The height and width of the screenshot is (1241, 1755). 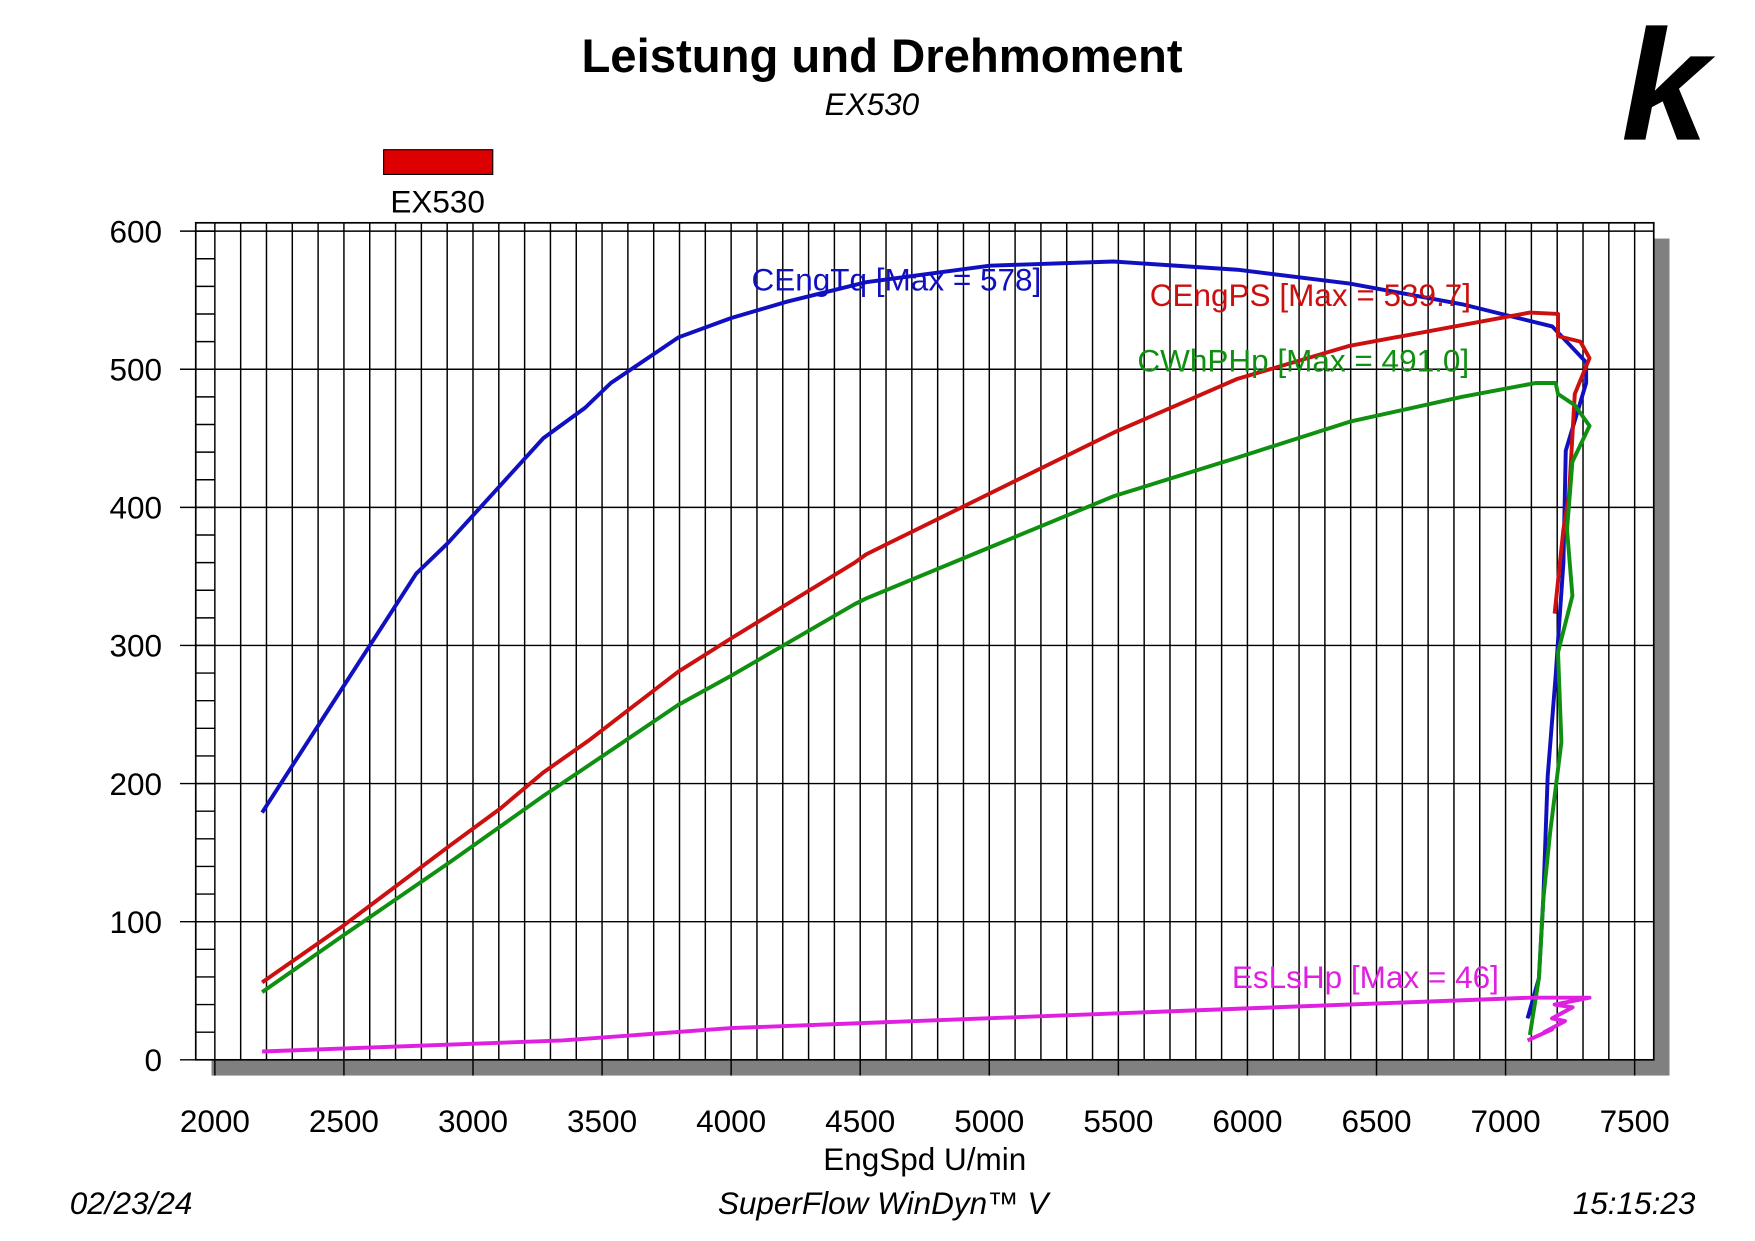 I want to click on y-tick-label: 200, so click(x=135, y=784).